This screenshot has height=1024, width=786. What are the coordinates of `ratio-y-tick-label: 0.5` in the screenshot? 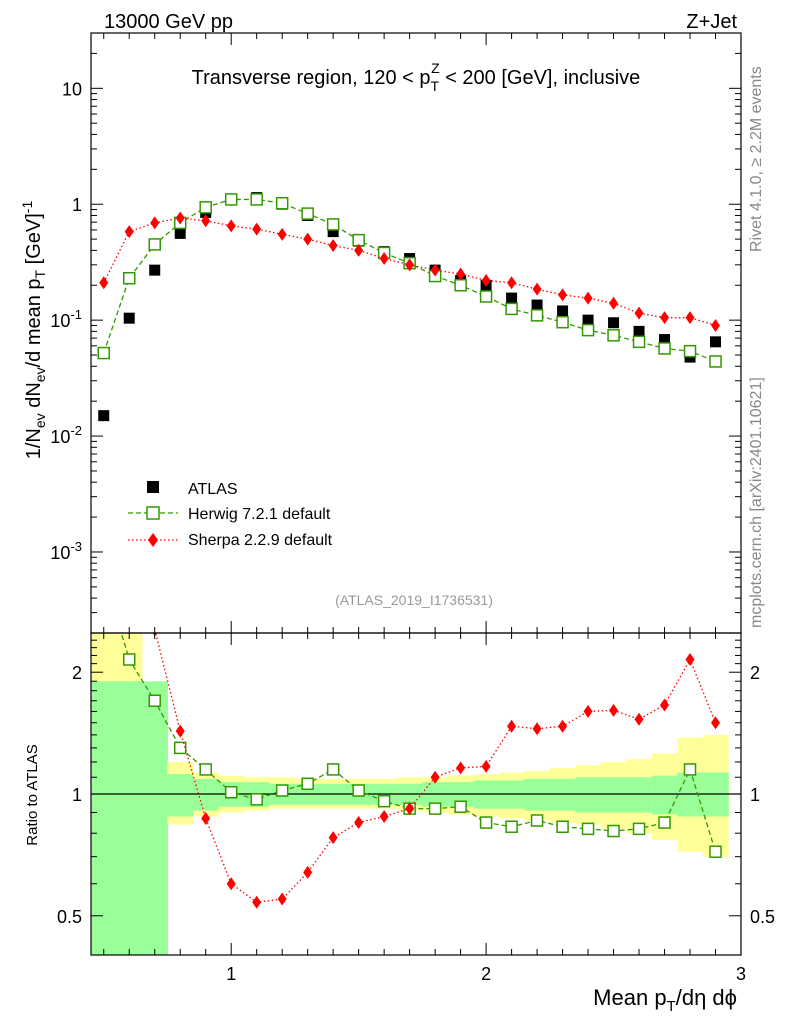 It's located at (69, 917).